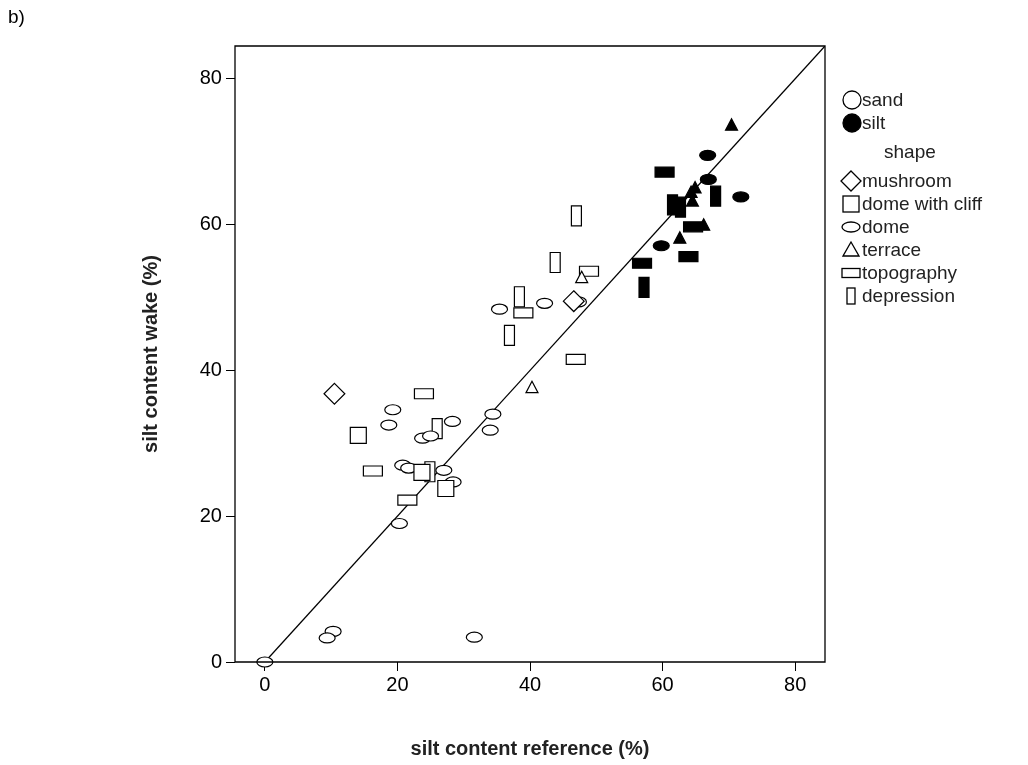  Describe the element at coordinates (210, 514) in the screenshot. I see `y-tick-label: 20` at that location.